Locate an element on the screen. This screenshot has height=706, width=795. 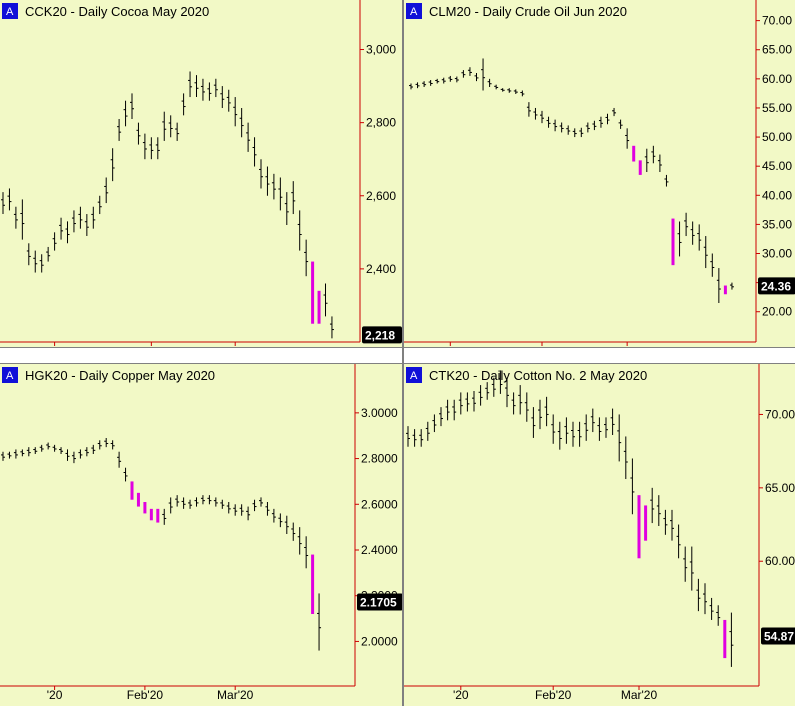
y-tick-label: 65.00 is located at coordinates (777, 50).